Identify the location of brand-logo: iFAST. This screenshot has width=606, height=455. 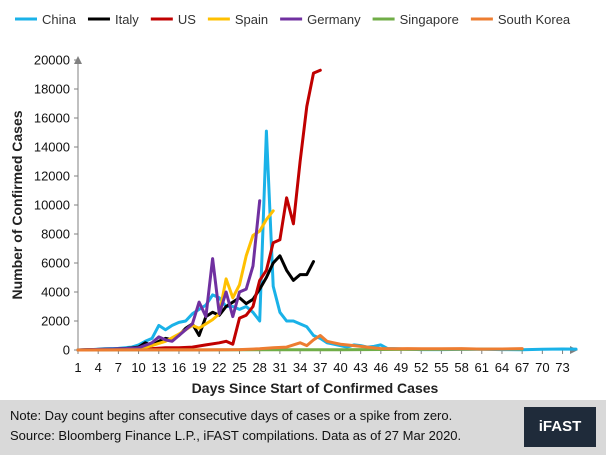
(560, 427).